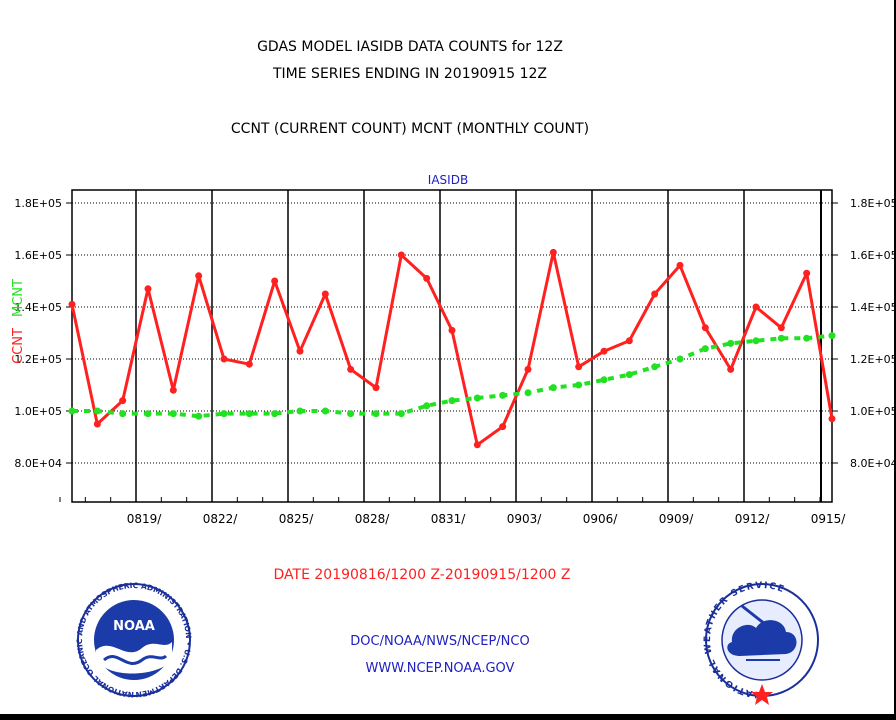 The height and width of the screenshot is (720, 896). What do you see at coordinates (221, 519) in the screenshot?
I see `x-tick-label: 0822/` at bounding box center [221, 519].